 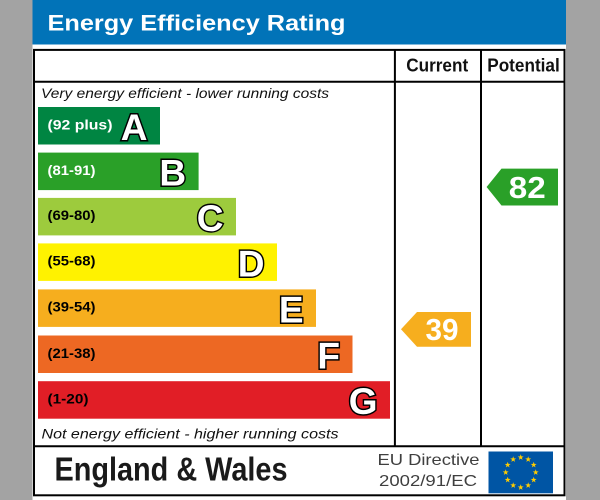 I want to click on svg-text: (55-68), so click(x=72, y=261).